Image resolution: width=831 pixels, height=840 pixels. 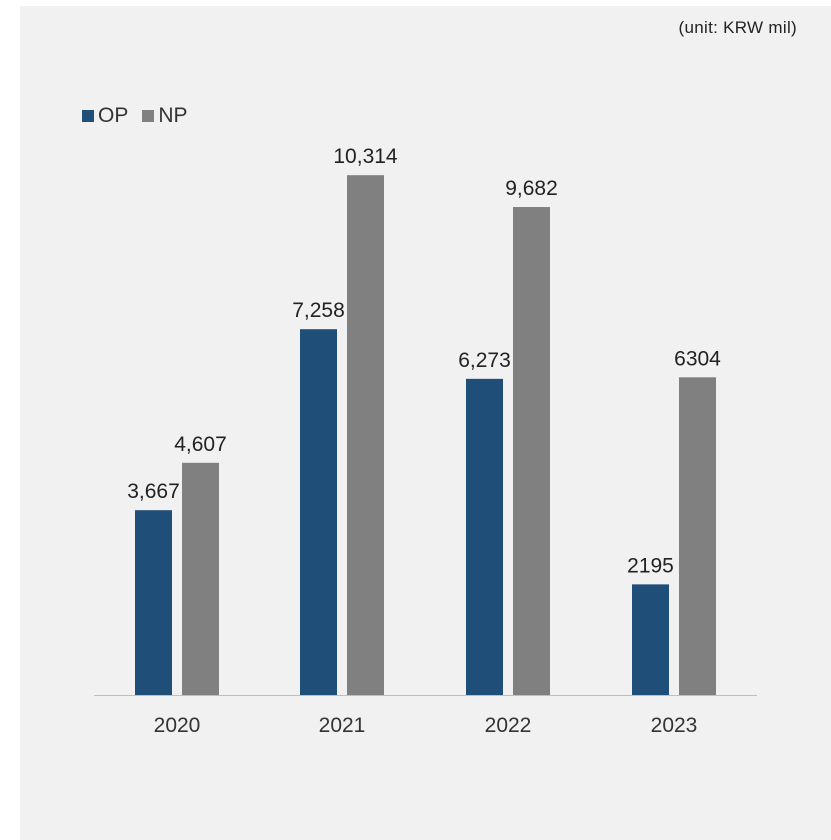 What do you see at coordinates (697, 536) in the screenshot?
I see `bar-np-2023` at bounding box center [697, 536].